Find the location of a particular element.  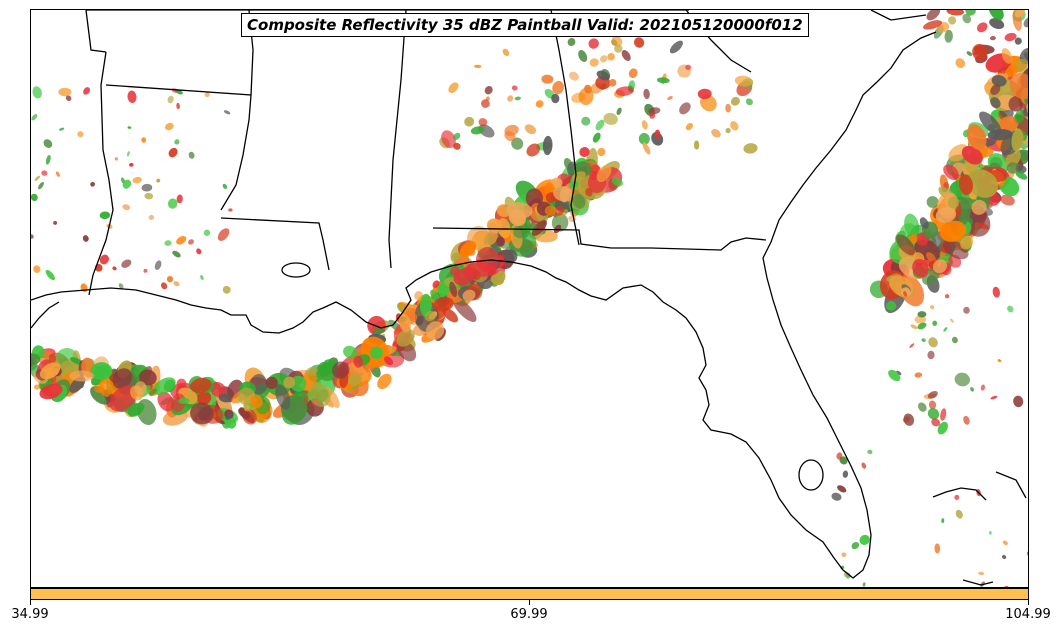

colorbar-tick-min is located at coordinates (30, 602).